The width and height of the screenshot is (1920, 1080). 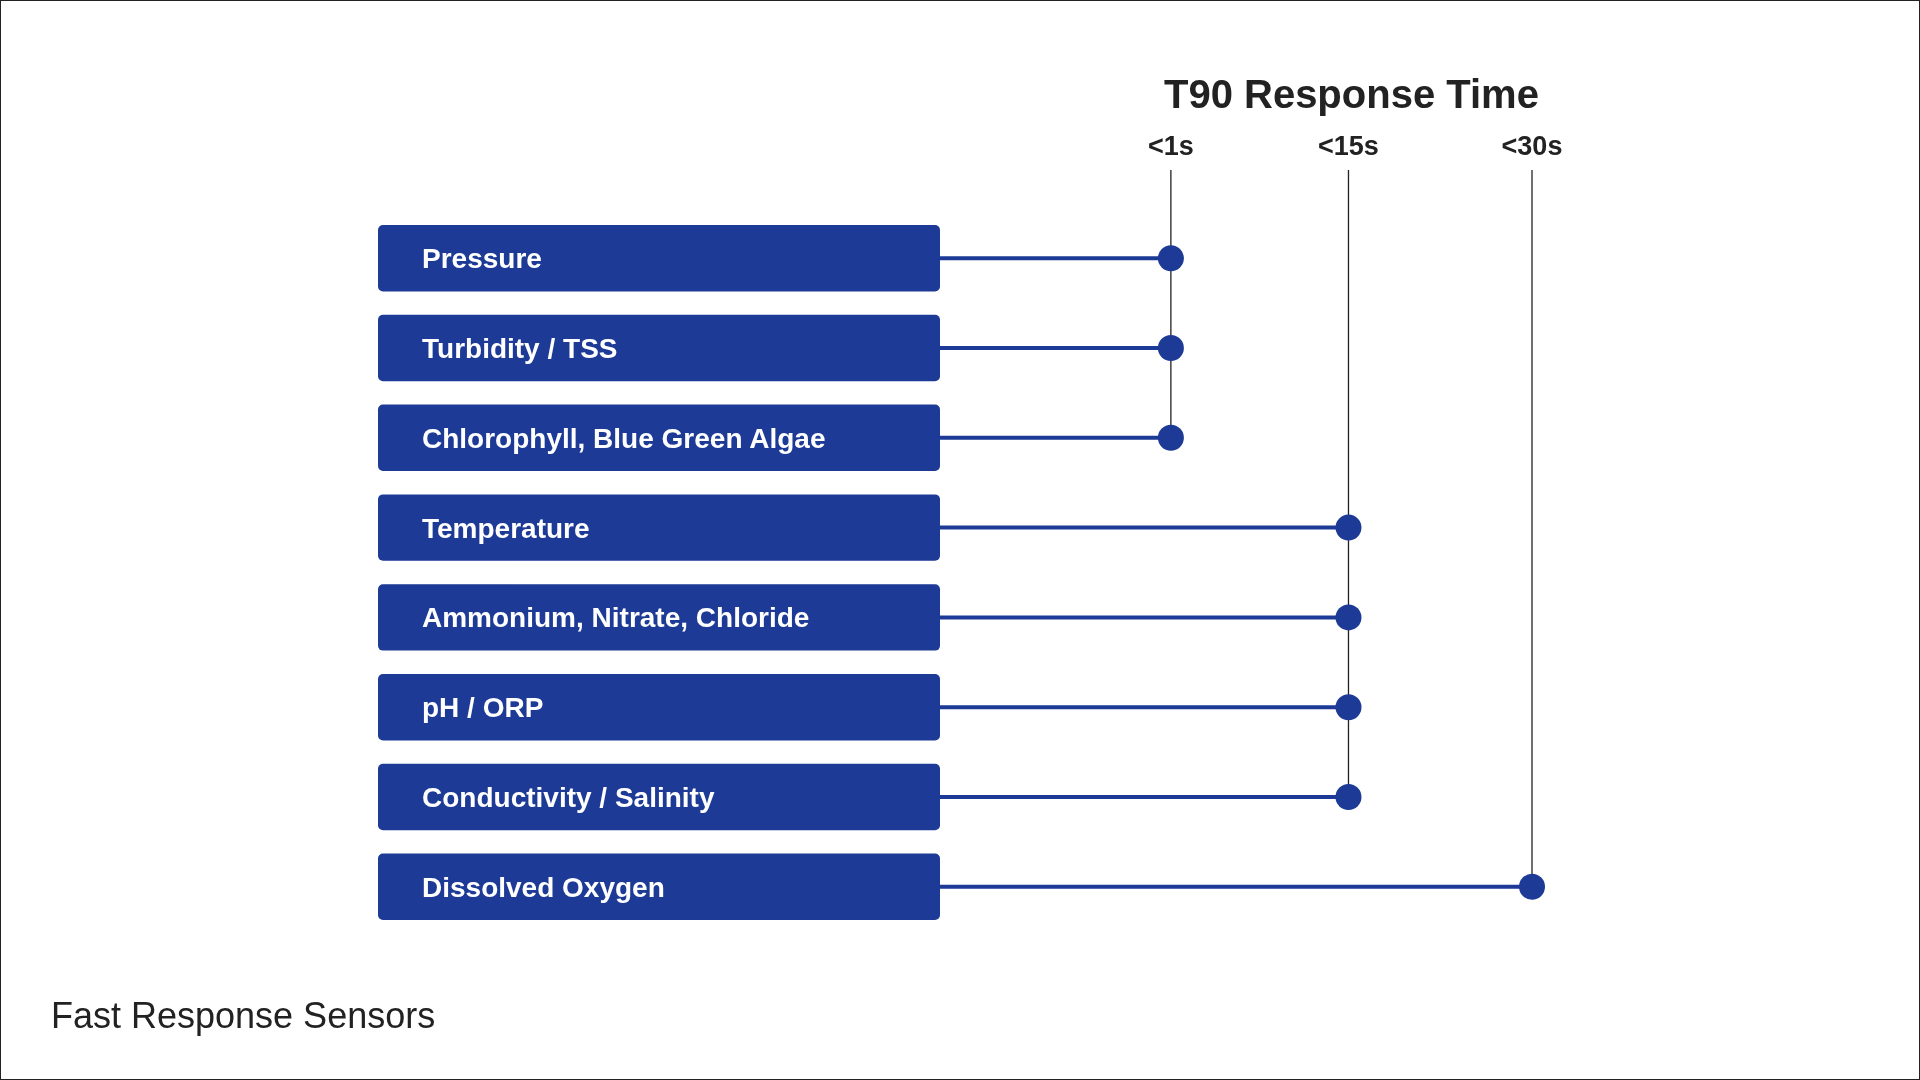 I want to click on y-tick-label: Ammonium, Nitrate, Chloride, so click(x=616, y=618).